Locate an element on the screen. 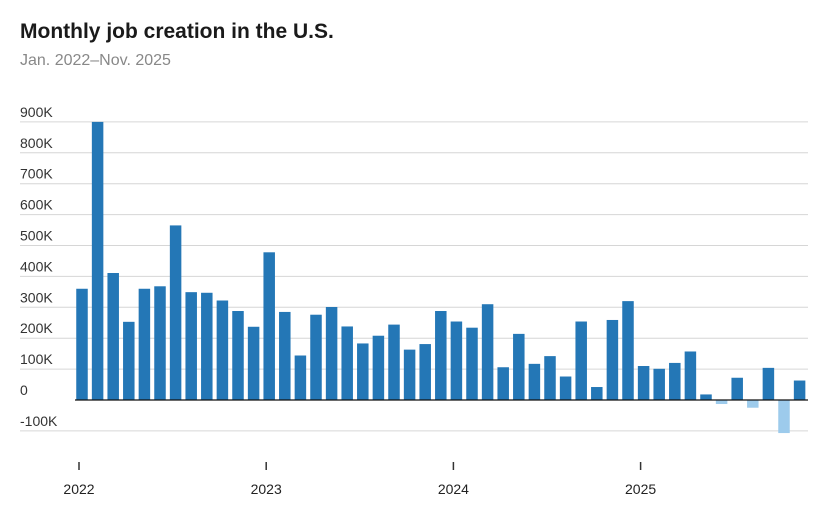  y-tick-label: 600K is located at coordinates (36, 205).